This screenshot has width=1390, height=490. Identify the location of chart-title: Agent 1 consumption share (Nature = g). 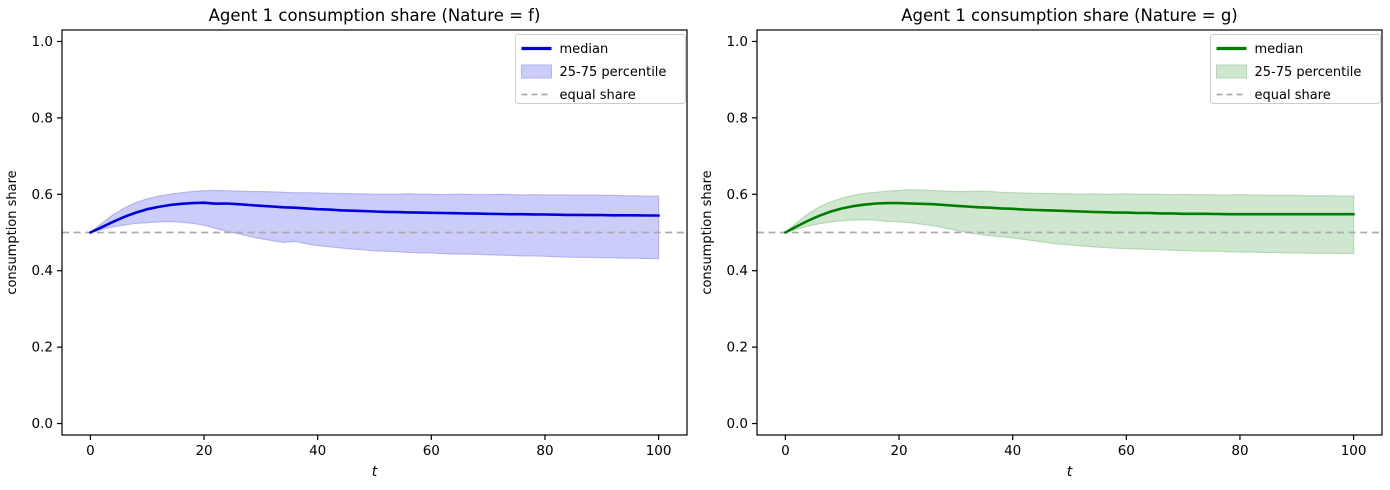
(1069, 15).